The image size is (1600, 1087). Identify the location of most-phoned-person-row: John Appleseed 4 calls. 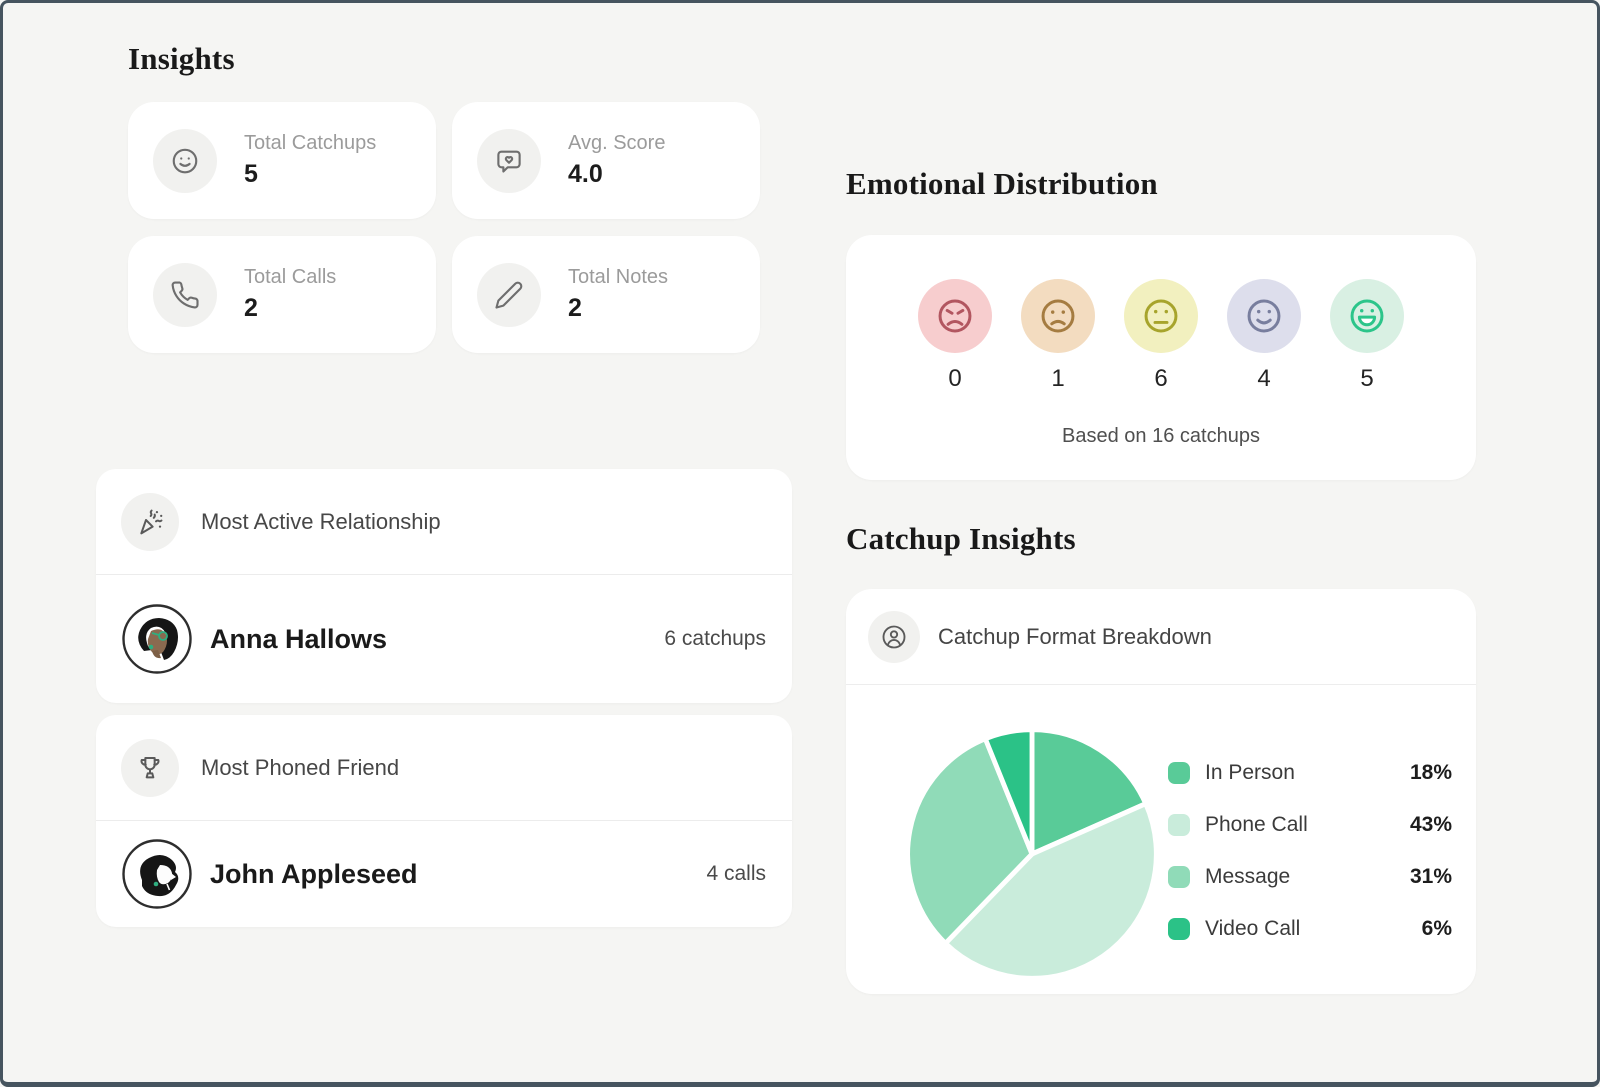
(444, 874).